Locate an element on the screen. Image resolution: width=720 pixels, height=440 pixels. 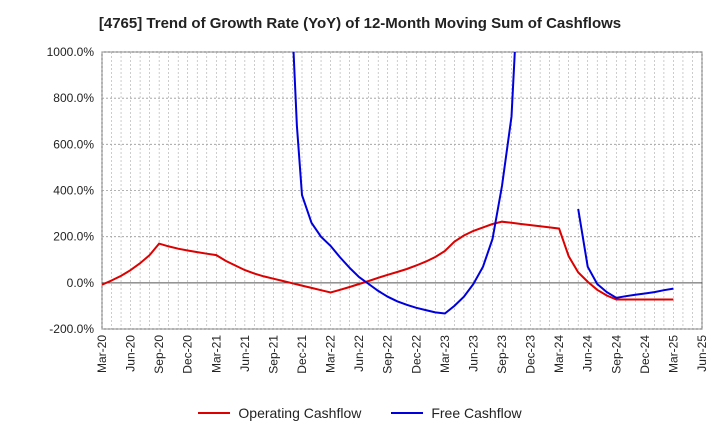
x-tick-label: Dec-20 is located at coordinates (188, 354).